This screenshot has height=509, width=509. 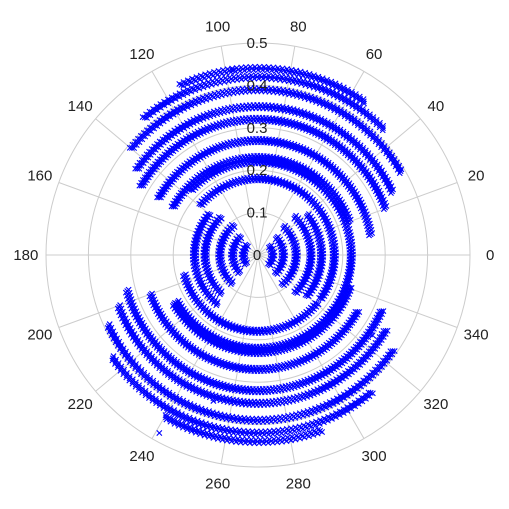 What do you see at coordinates (80, 106) in the screenshot?
I see `angle-tick-label: 140` at bounding box center [80, 106].